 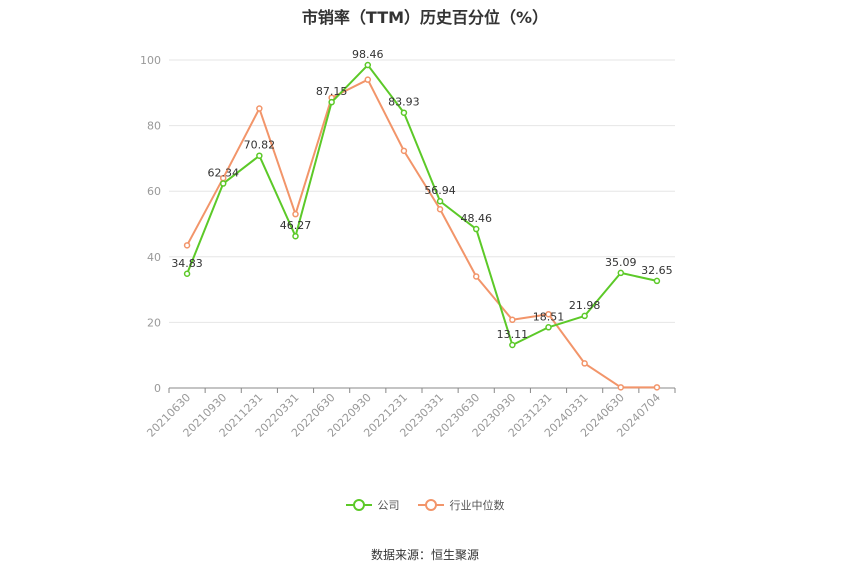 What do you see at coordinates (150, 60) in the screenshot?
I see `y-tick-label: 100` at bounding box center [150, 60].